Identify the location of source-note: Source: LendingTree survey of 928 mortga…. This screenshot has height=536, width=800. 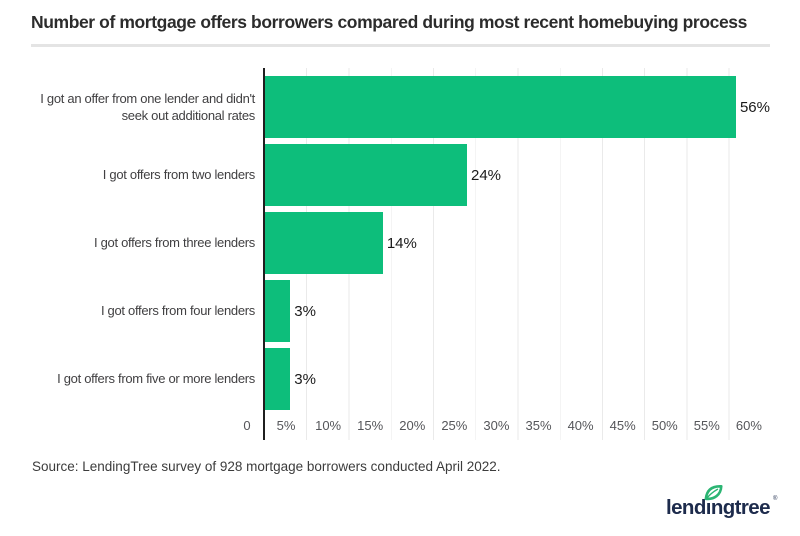
(266, 466).